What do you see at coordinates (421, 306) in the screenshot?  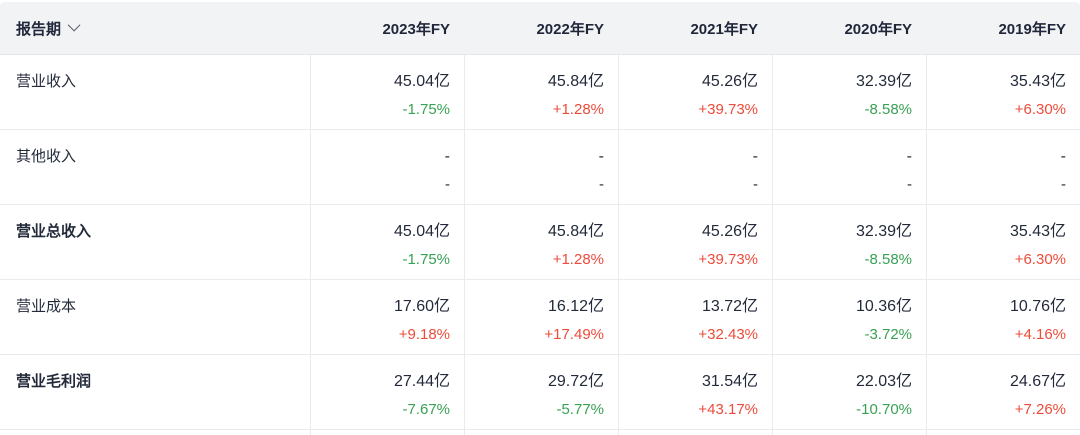 I see `metric-value: 17.60亿` at bounding box center [421, 306].